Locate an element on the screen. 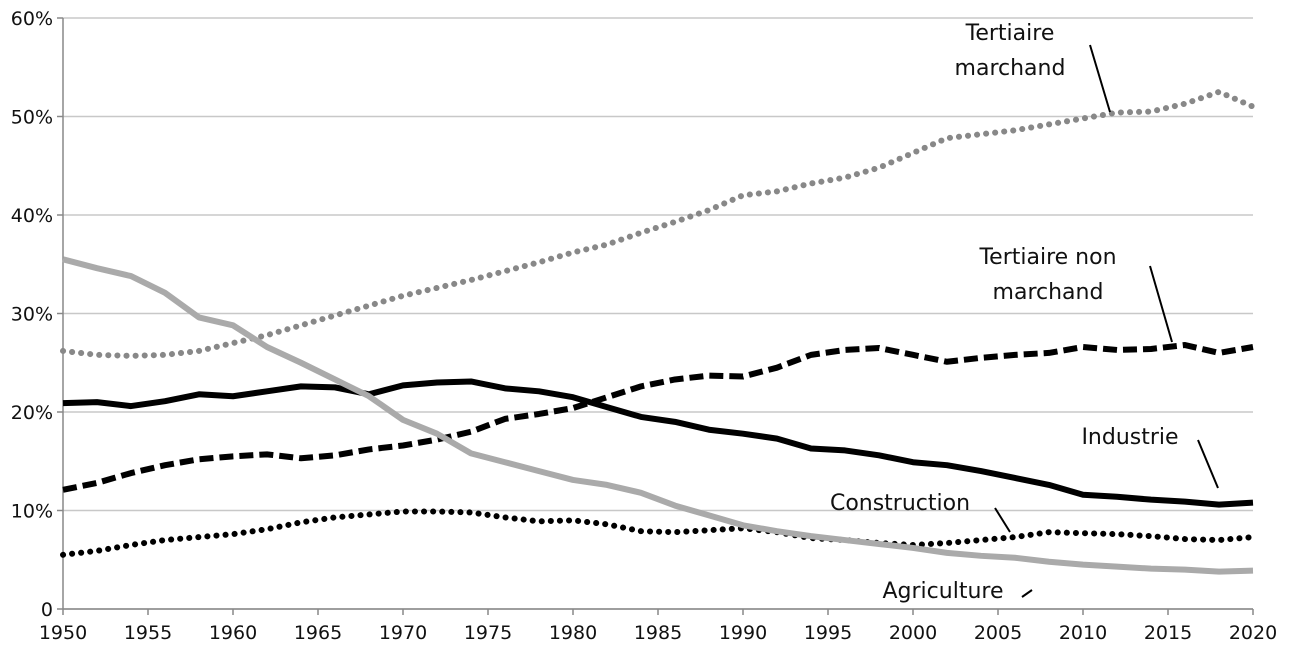  y-tick-label: 30% is located at coordinates (32, 315).